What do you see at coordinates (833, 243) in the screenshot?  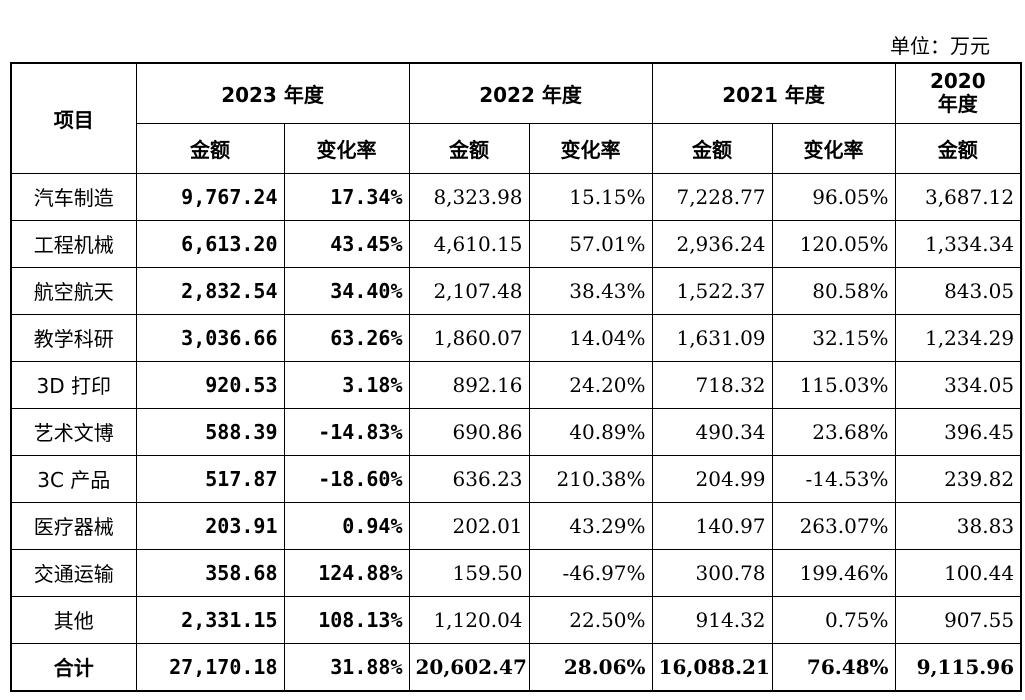 I see `cell-c2021: 120.05%` at bounding box center [833, 243].